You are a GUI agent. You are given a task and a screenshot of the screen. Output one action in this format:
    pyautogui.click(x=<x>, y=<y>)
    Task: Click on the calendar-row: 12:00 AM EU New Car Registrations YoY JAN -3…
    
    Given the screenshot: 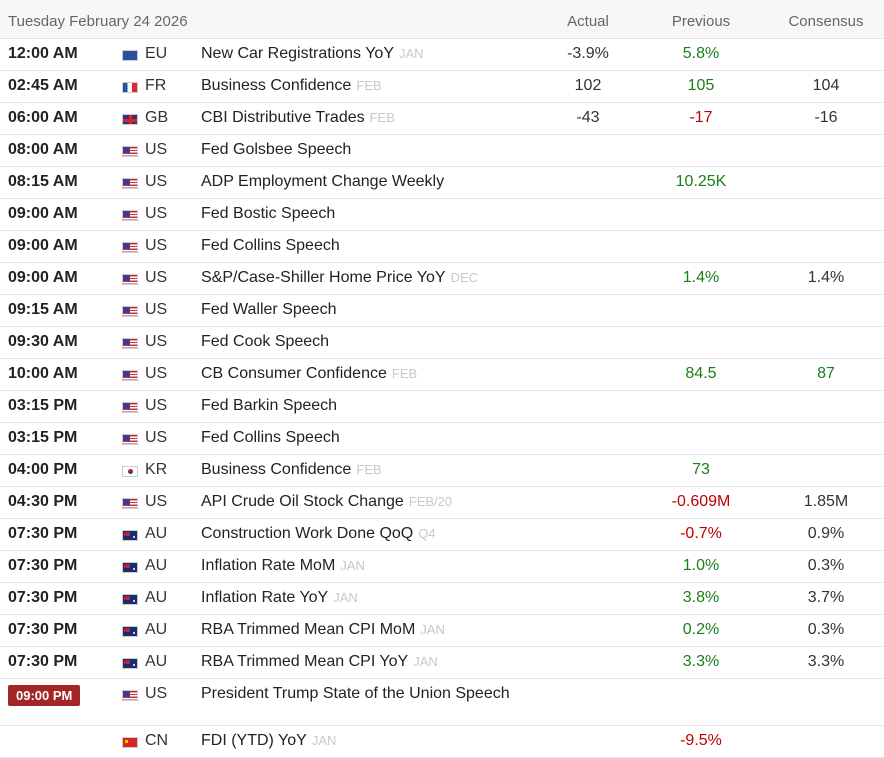 What is the action you would take?
    pyautogui.click(x=442, y=55)
    